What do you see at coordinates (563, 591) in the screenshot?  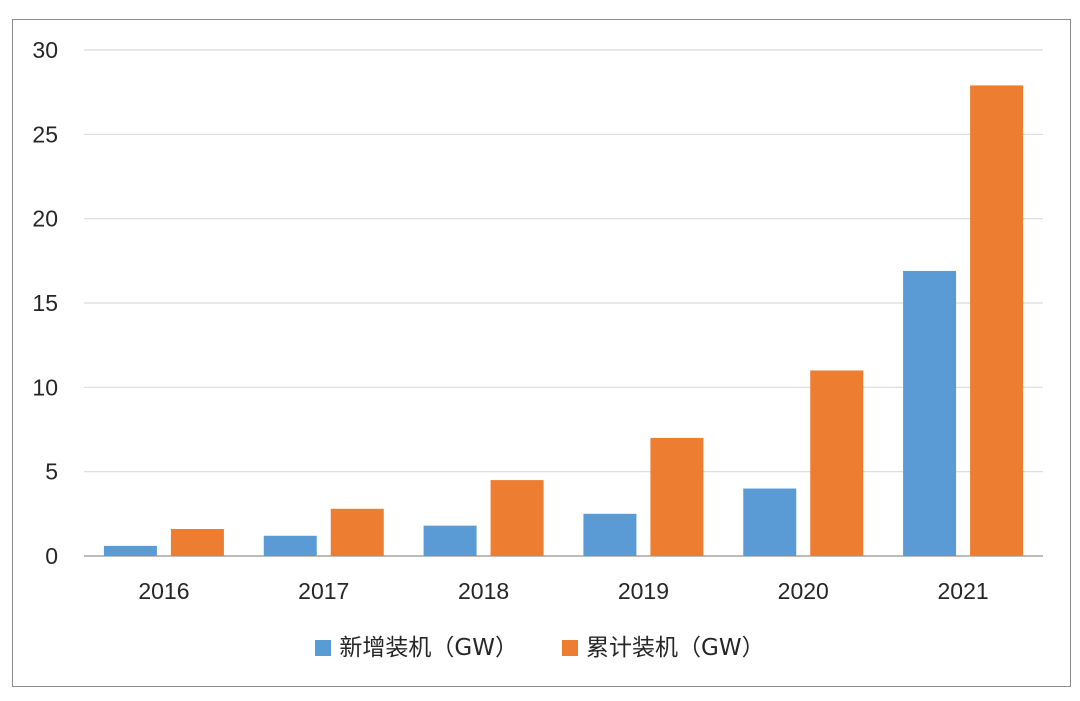 I see `x-axis-tick-labels: 2016 2017 2018 2019 2020 2021` at bounding box center [563, 591].